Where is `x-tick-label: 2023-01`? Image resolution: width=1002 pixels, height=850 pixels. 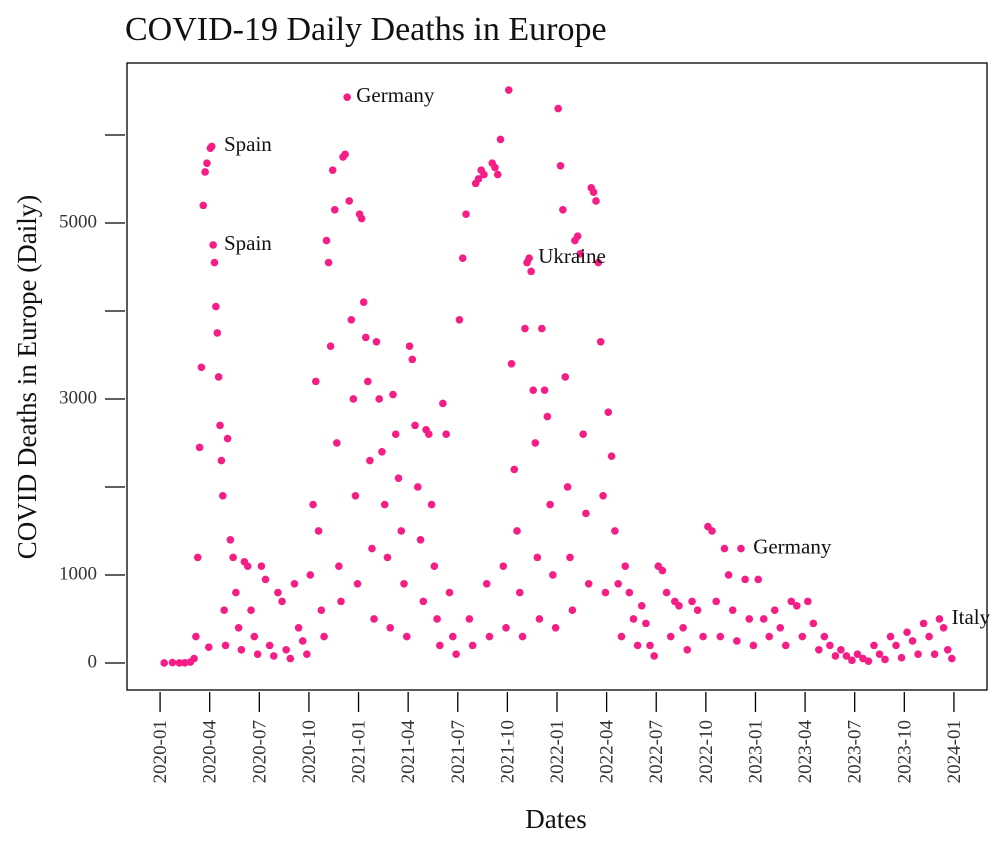 x-tick-label: 2023-01 is located at coordinates (755, 751).